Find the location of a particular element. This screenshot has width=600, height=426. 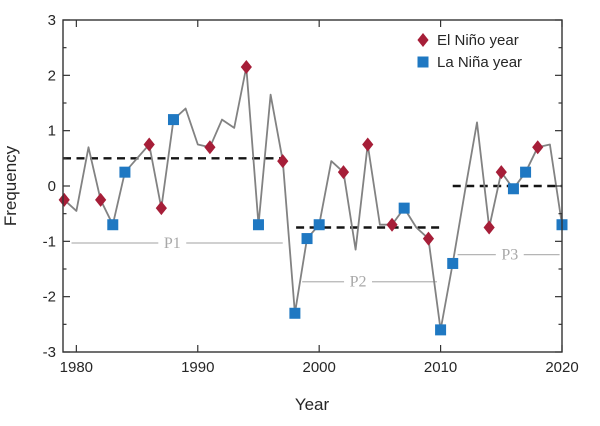

period-label: P2 is located at coordinates (358, 282).